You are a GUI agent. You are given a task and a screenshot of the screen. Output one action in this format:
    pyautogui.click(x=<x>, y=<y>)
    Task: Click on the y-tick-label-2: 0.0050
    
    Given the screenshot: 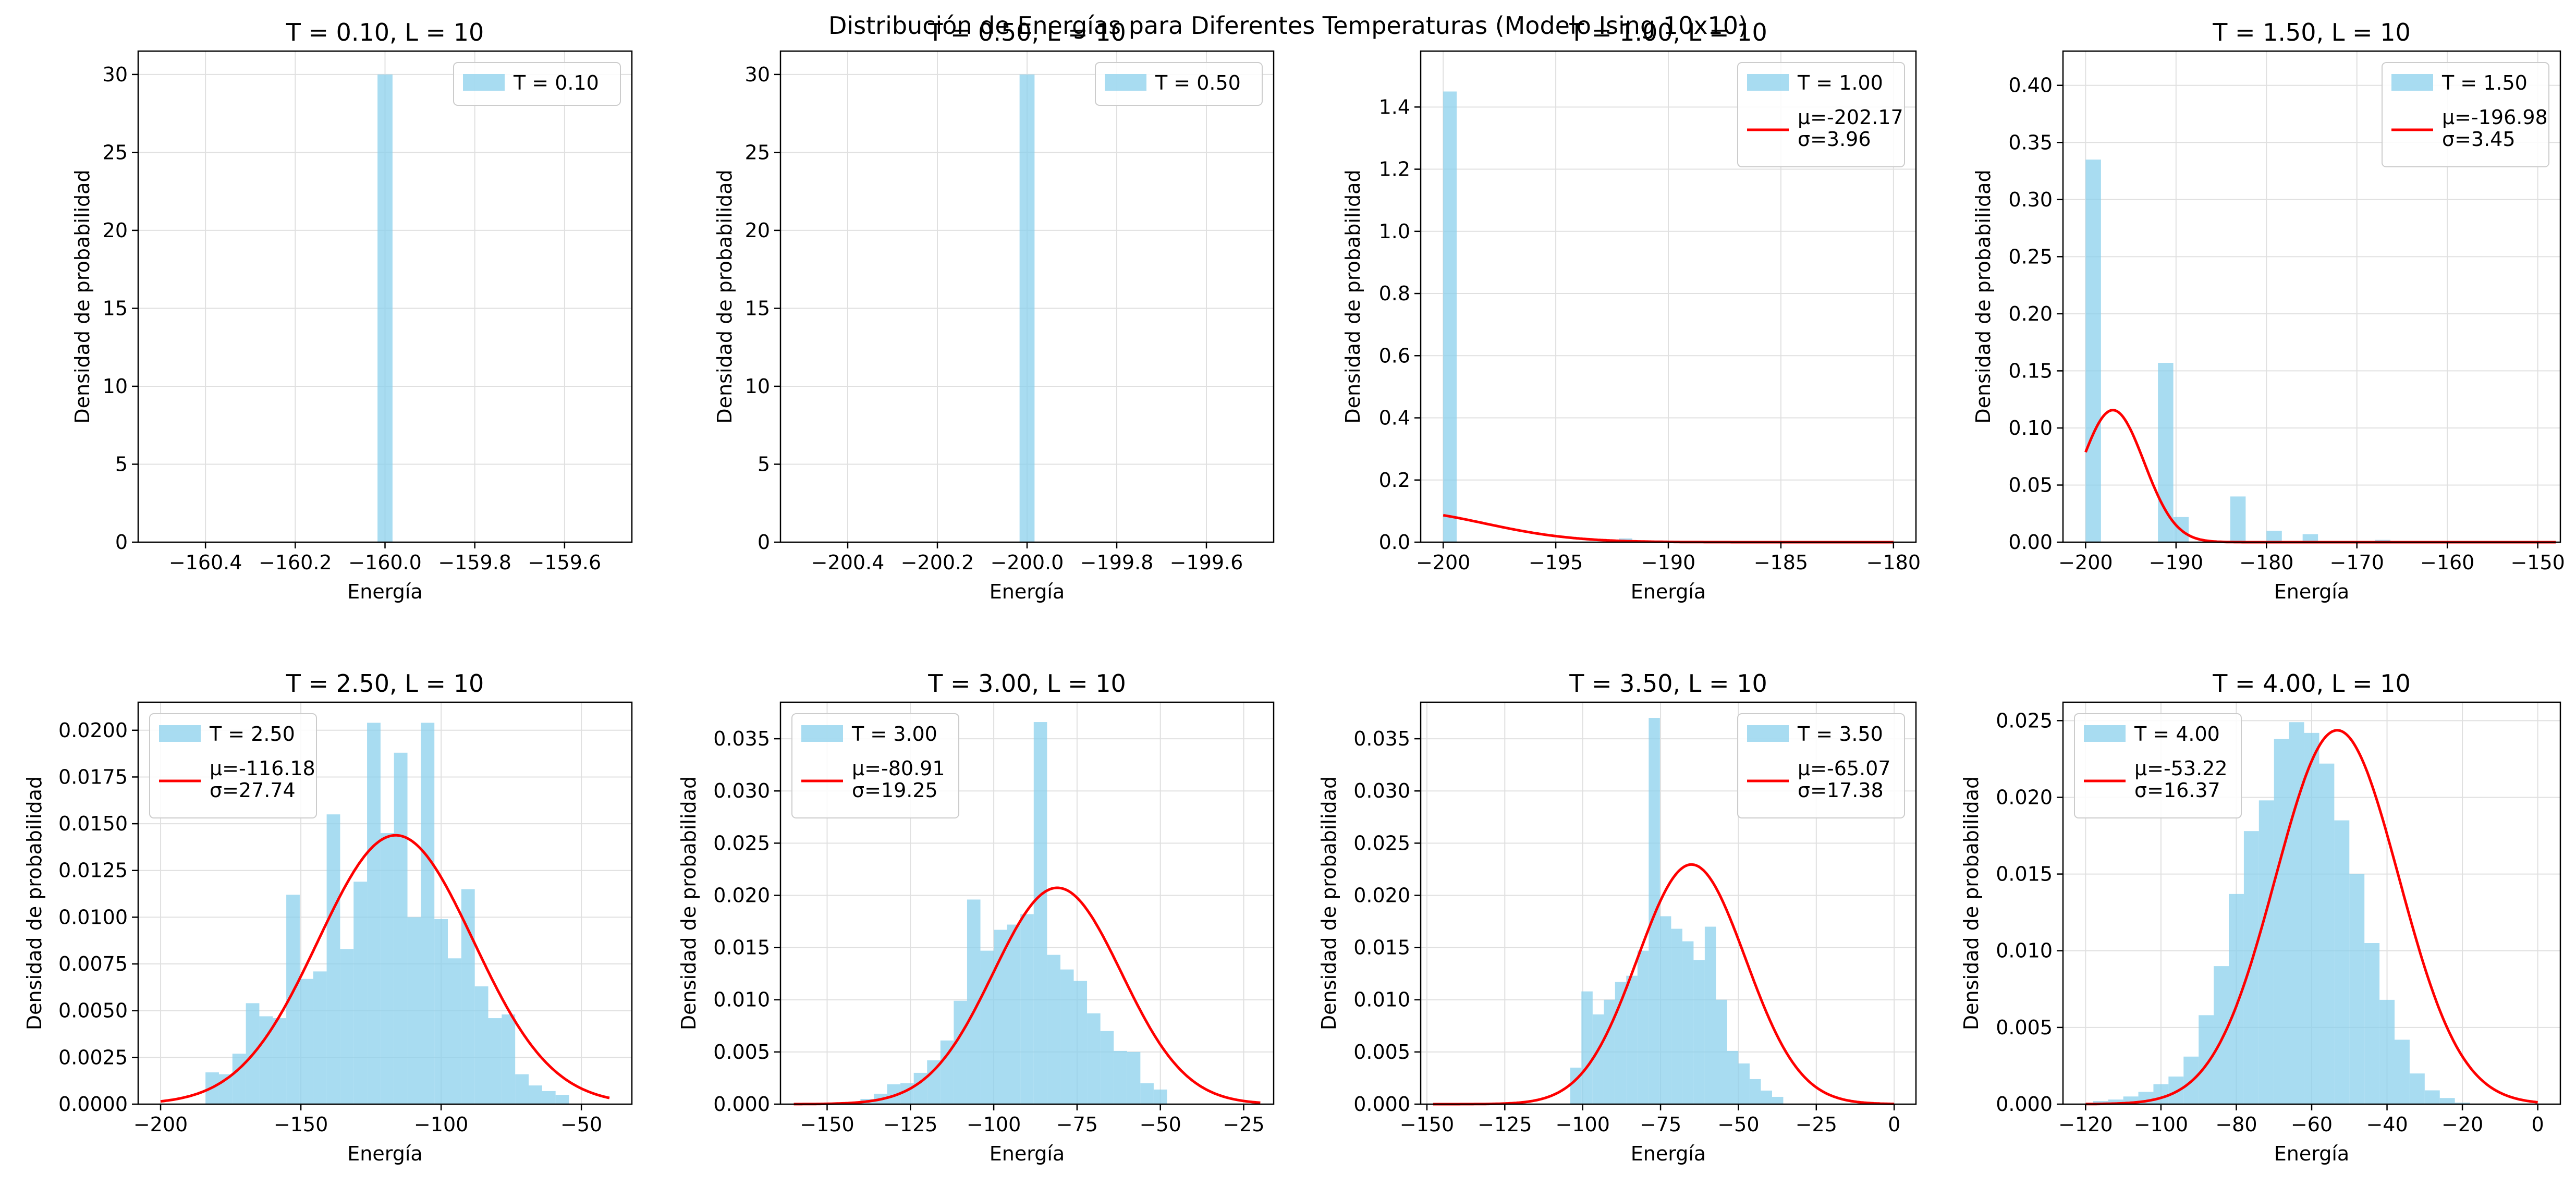 What is the action you would take?
    pyautogui.click(x=93, y=1010)
    